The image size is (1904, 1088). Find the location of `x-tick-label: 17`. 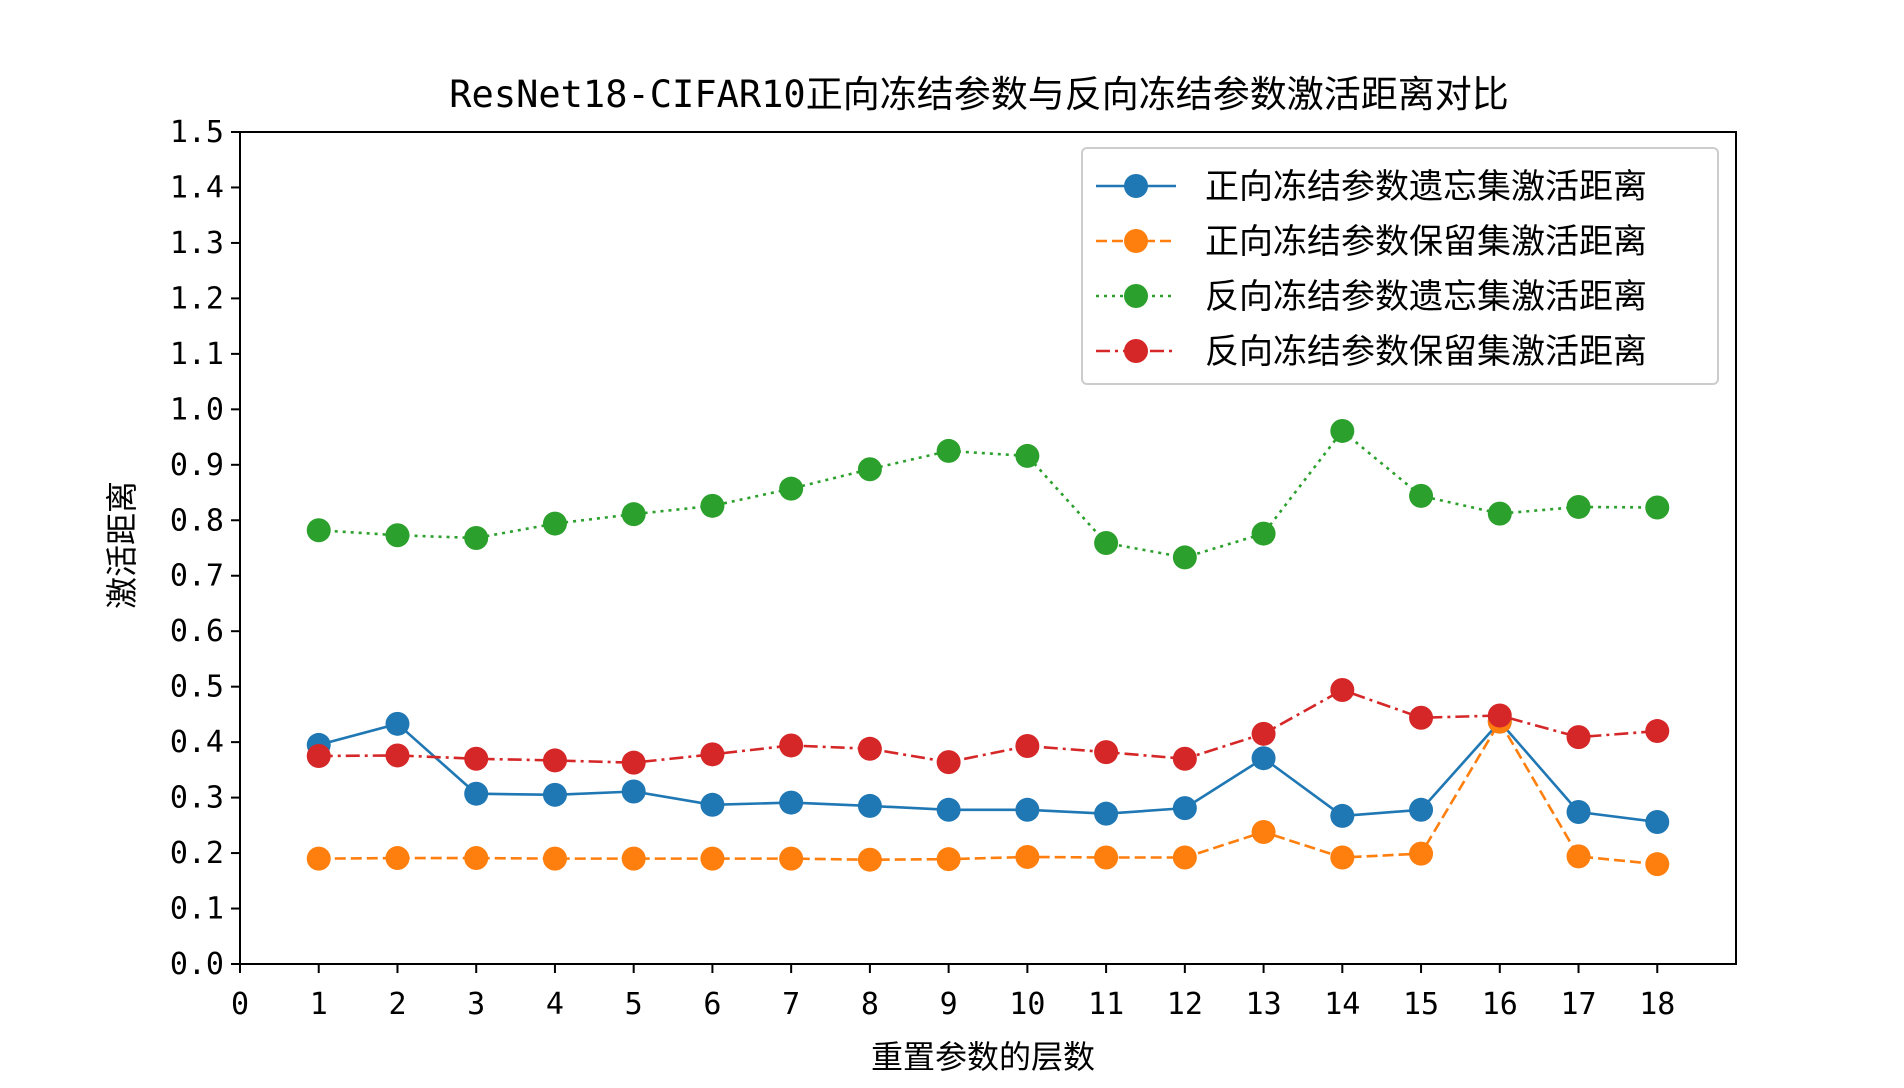

x-tick-label: 17 is located at coordinates (1578, 1004).